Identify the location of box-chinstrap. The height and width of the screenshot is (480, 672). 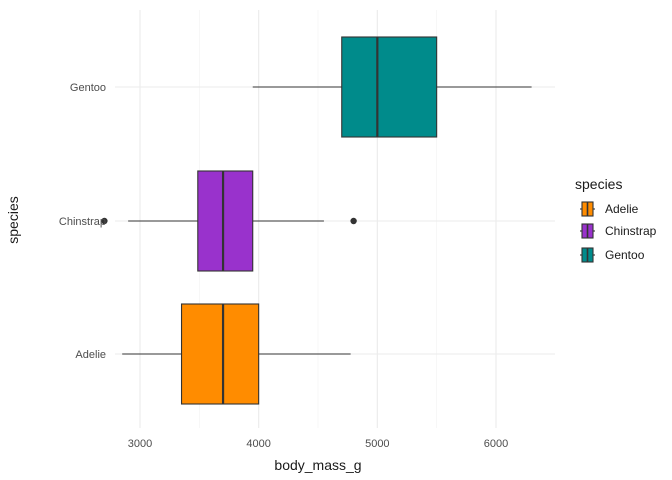
(229, 221).